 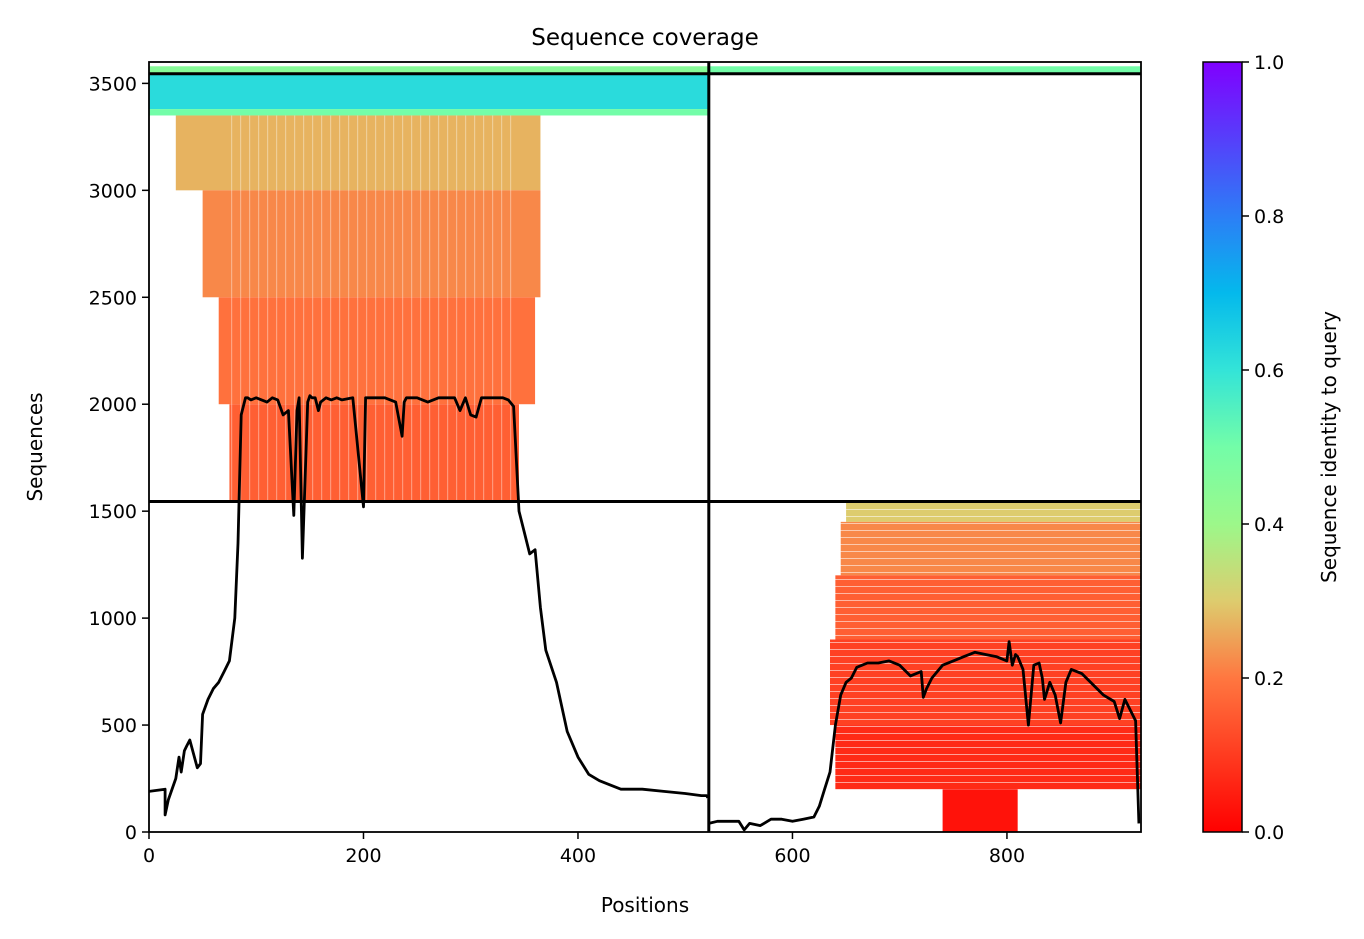 I want to click on y-tick-label: 3000, so click(x=113, y=191).